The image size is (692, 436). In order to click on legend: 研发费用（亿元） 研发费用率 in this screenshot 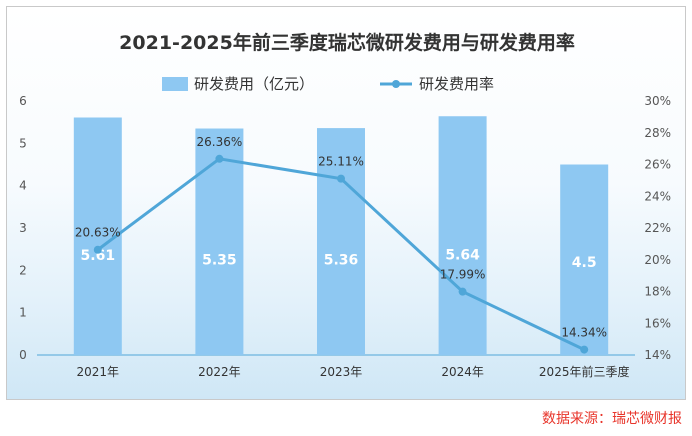, I will do `click(328, 84)`.